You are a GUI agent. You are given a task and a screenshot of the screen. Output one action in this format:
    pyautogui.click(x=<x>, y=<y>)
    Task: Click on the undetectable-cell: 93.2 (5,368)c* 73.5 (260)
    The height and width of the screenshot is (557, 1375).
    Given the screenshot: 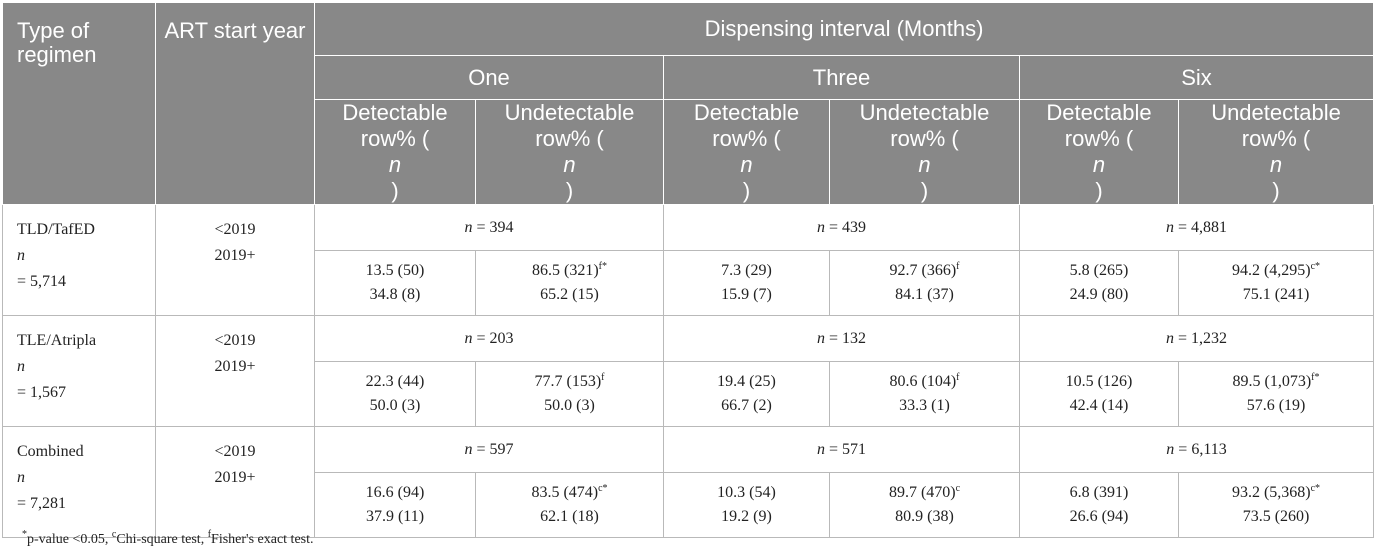 What is the action you would take?
    pyautogui.click(x=1276, y=505)
    